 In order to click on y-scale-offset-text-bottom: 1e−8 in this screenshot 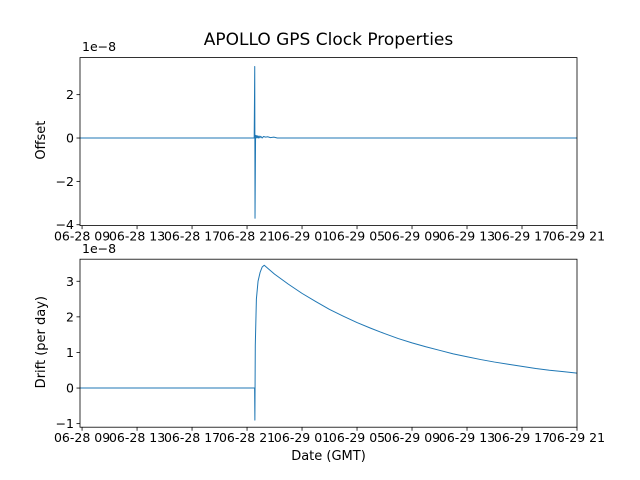, I will do `click(99, 248)`.